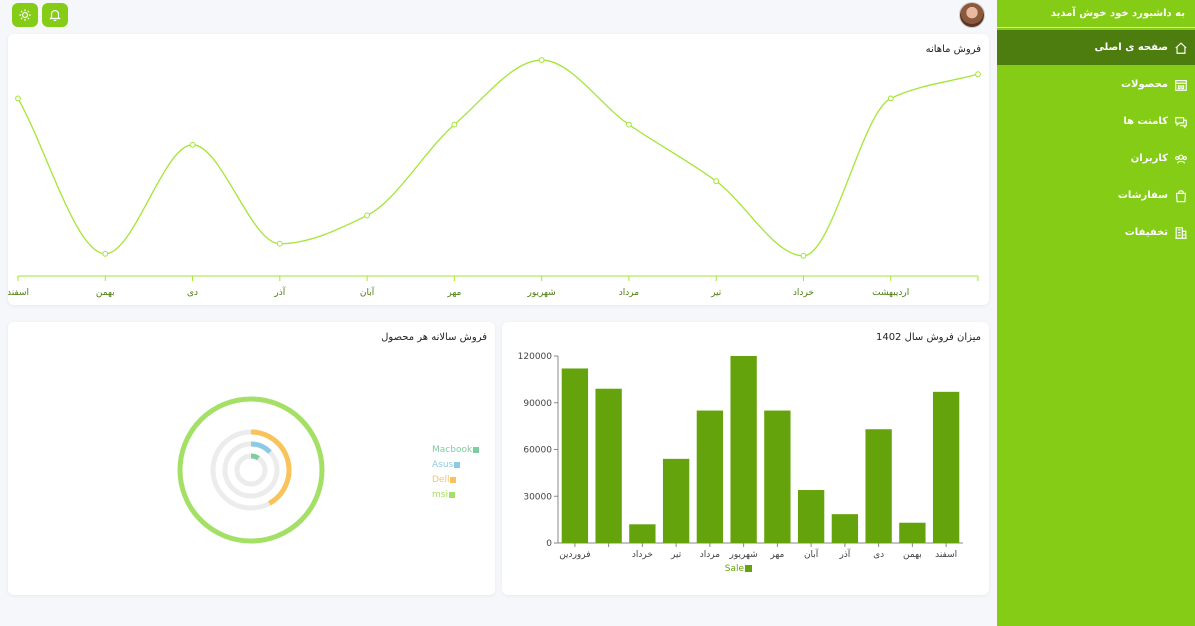 The width and height of the screenshot is (1195, 626). I want to click on monthly-sales-title: فروش ماهانه, so click(953, 49).